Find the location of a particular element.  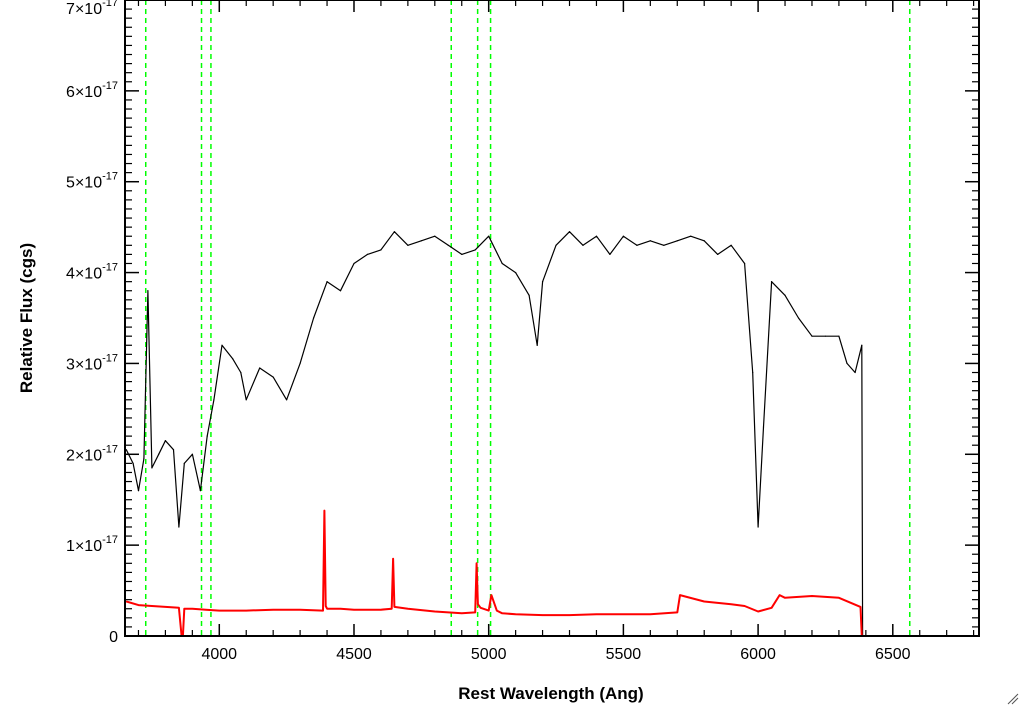

y-tick-label: 3×10⁻¹⁷ is located at coordinates (92, 362).